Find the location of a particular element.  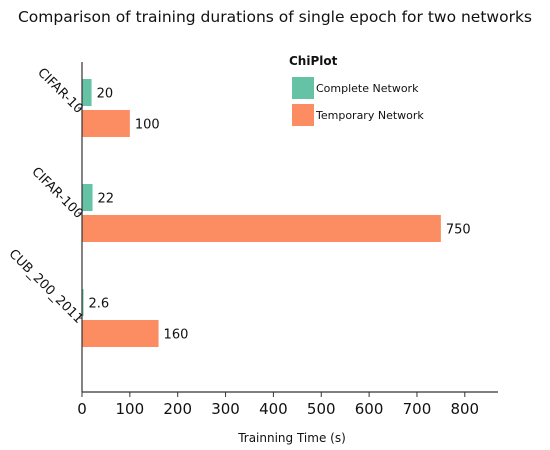

category-label: CUB_200_2011 is located at coordinates (46, 287).